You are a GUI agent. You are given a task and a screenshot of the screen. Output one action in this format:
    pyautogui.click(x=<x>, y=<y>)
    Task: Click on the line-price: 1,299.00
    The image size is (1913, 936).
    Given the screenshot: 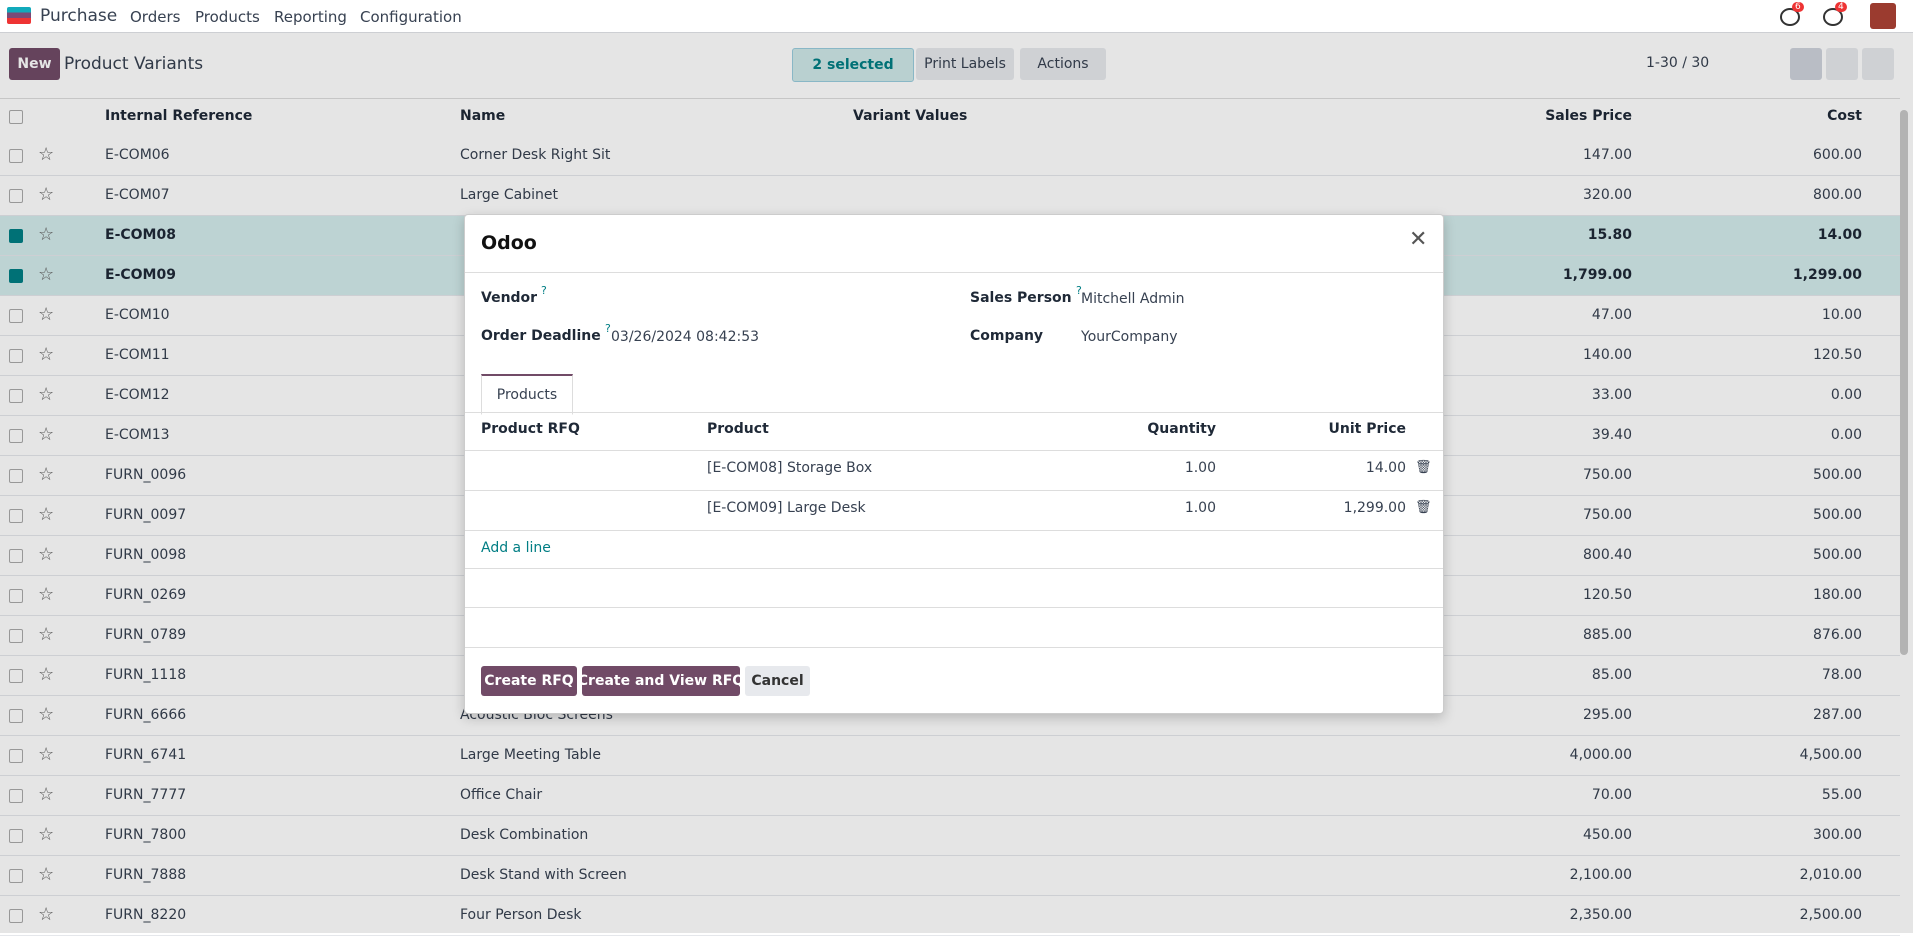 What is the action you would take?
    pyautogui.click(x=1374, y=508)
    